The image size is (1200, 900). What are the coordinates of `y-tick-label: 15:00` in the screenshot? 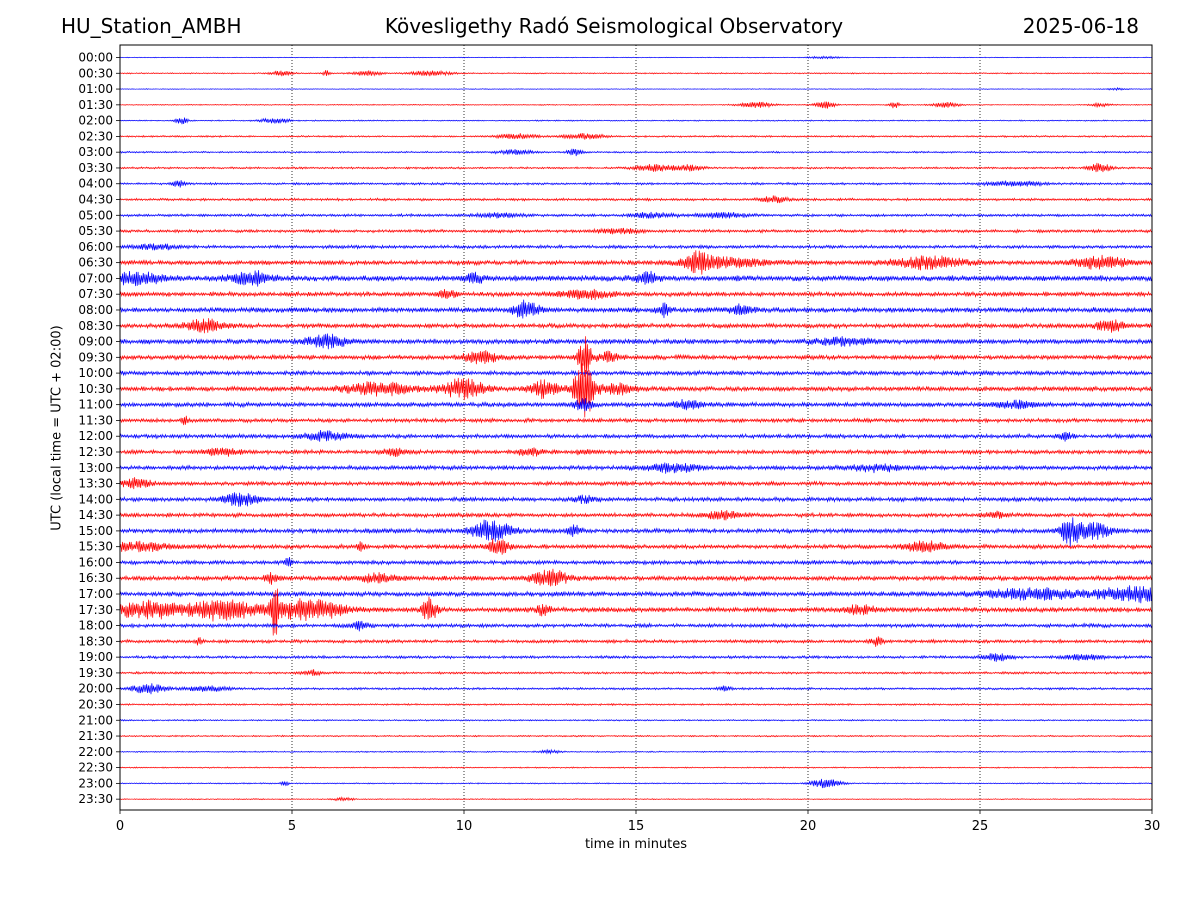 It's located at (95, 531).